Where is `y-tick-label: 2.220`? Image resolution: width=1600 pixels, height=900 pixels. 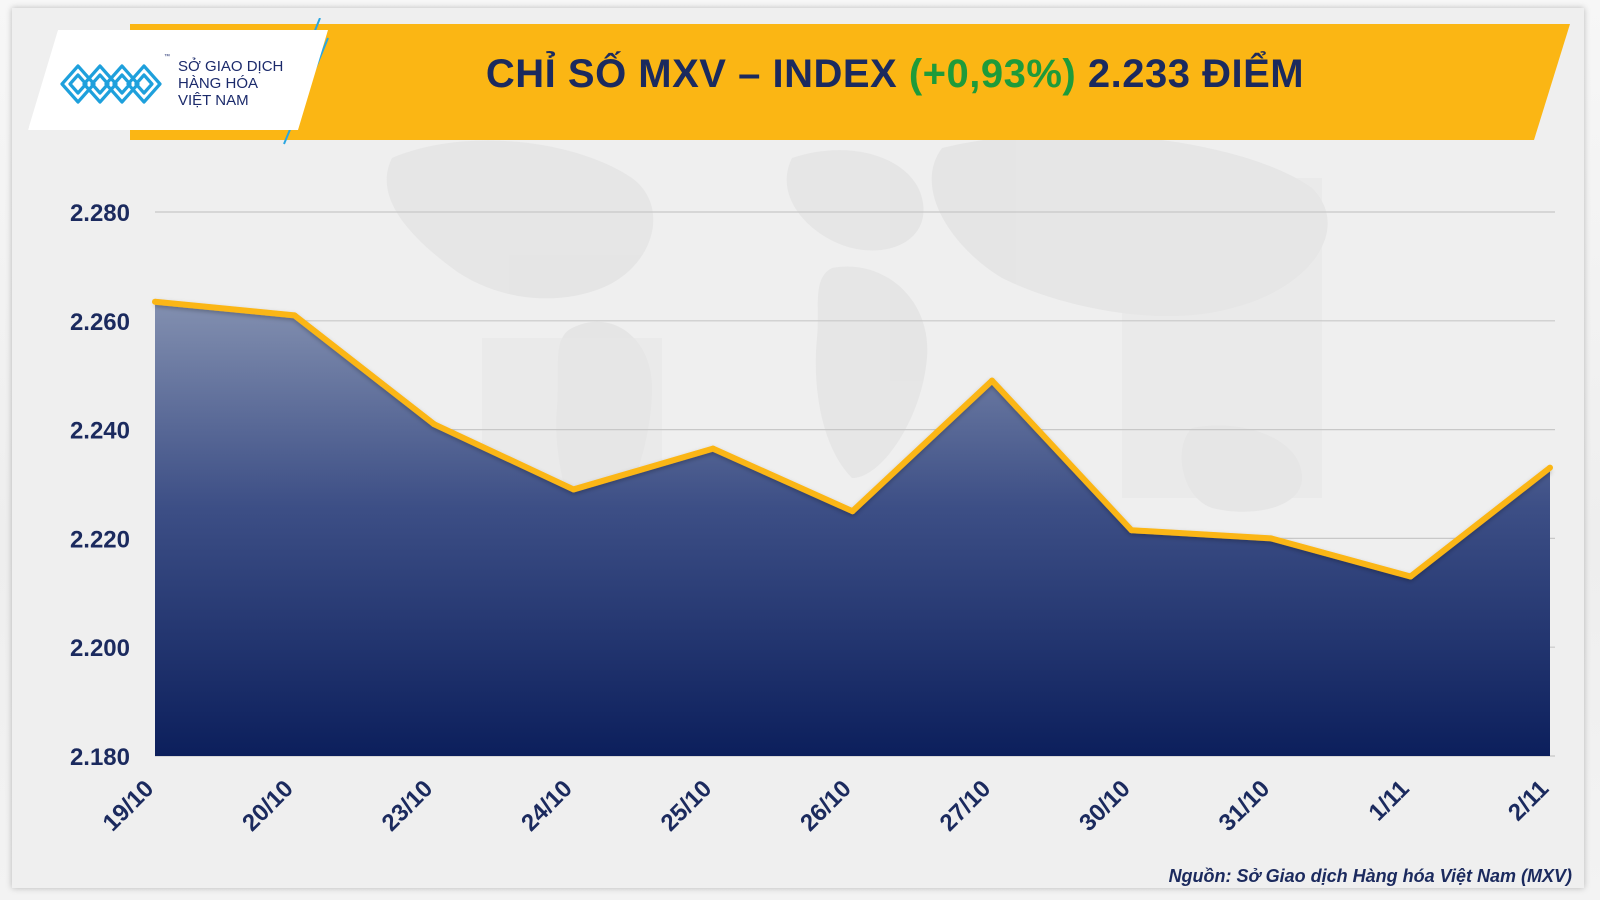 y-tick-label: 2.220 is located at coordinates (100, 539).